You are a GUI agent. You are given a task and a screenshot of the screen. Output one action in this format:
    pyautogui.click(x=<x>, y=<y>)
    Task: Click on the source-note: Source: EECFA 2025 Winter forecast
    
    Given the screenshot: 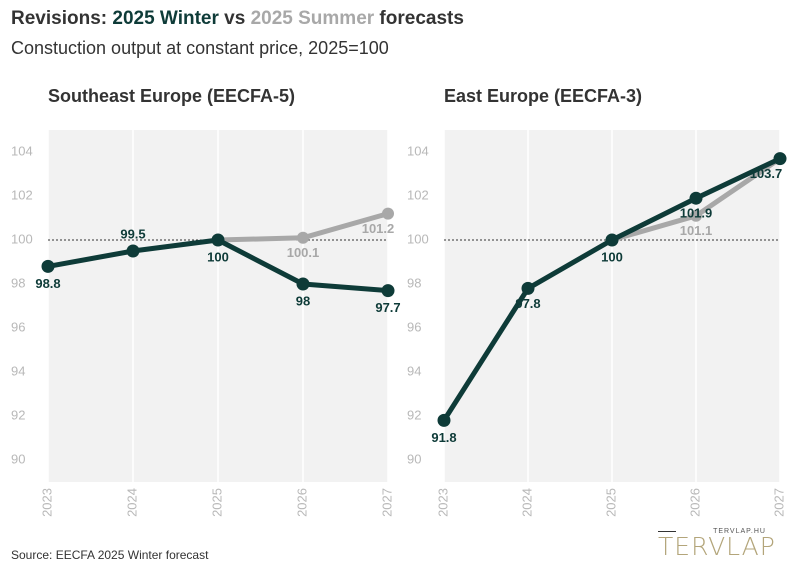 What is the action you would take?
    pyautogui.click(x=110, y=555)
    